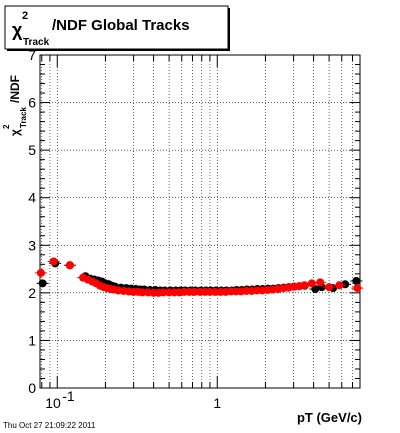  I want to click on y-tick-label: 4, so click(32, 198).